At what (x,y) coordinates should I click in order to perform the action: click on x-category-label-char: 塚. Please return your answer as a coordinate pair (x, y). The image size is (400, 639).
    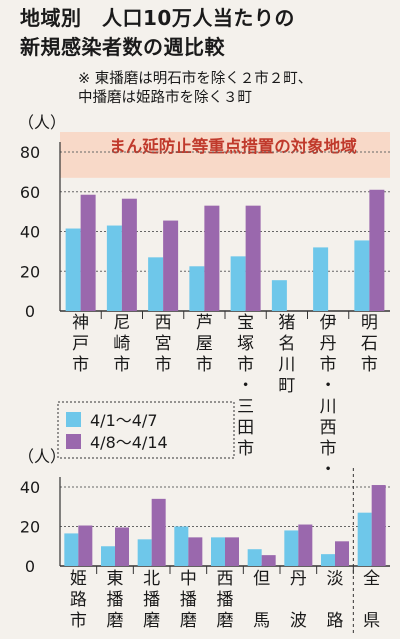
    Looking at the image, I should click on (245, 344).